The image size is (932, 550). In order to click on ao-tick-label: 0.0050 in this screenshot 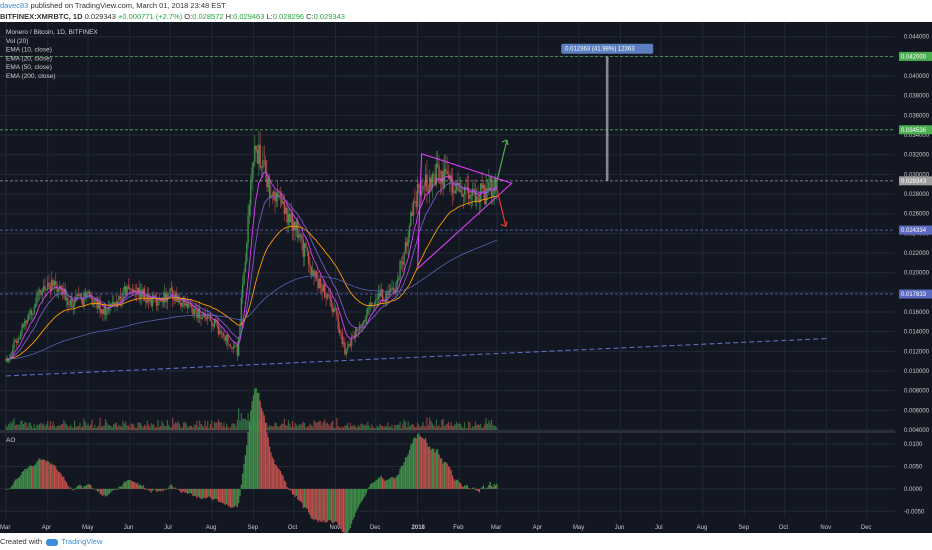, I will do `click(913, 468)`.